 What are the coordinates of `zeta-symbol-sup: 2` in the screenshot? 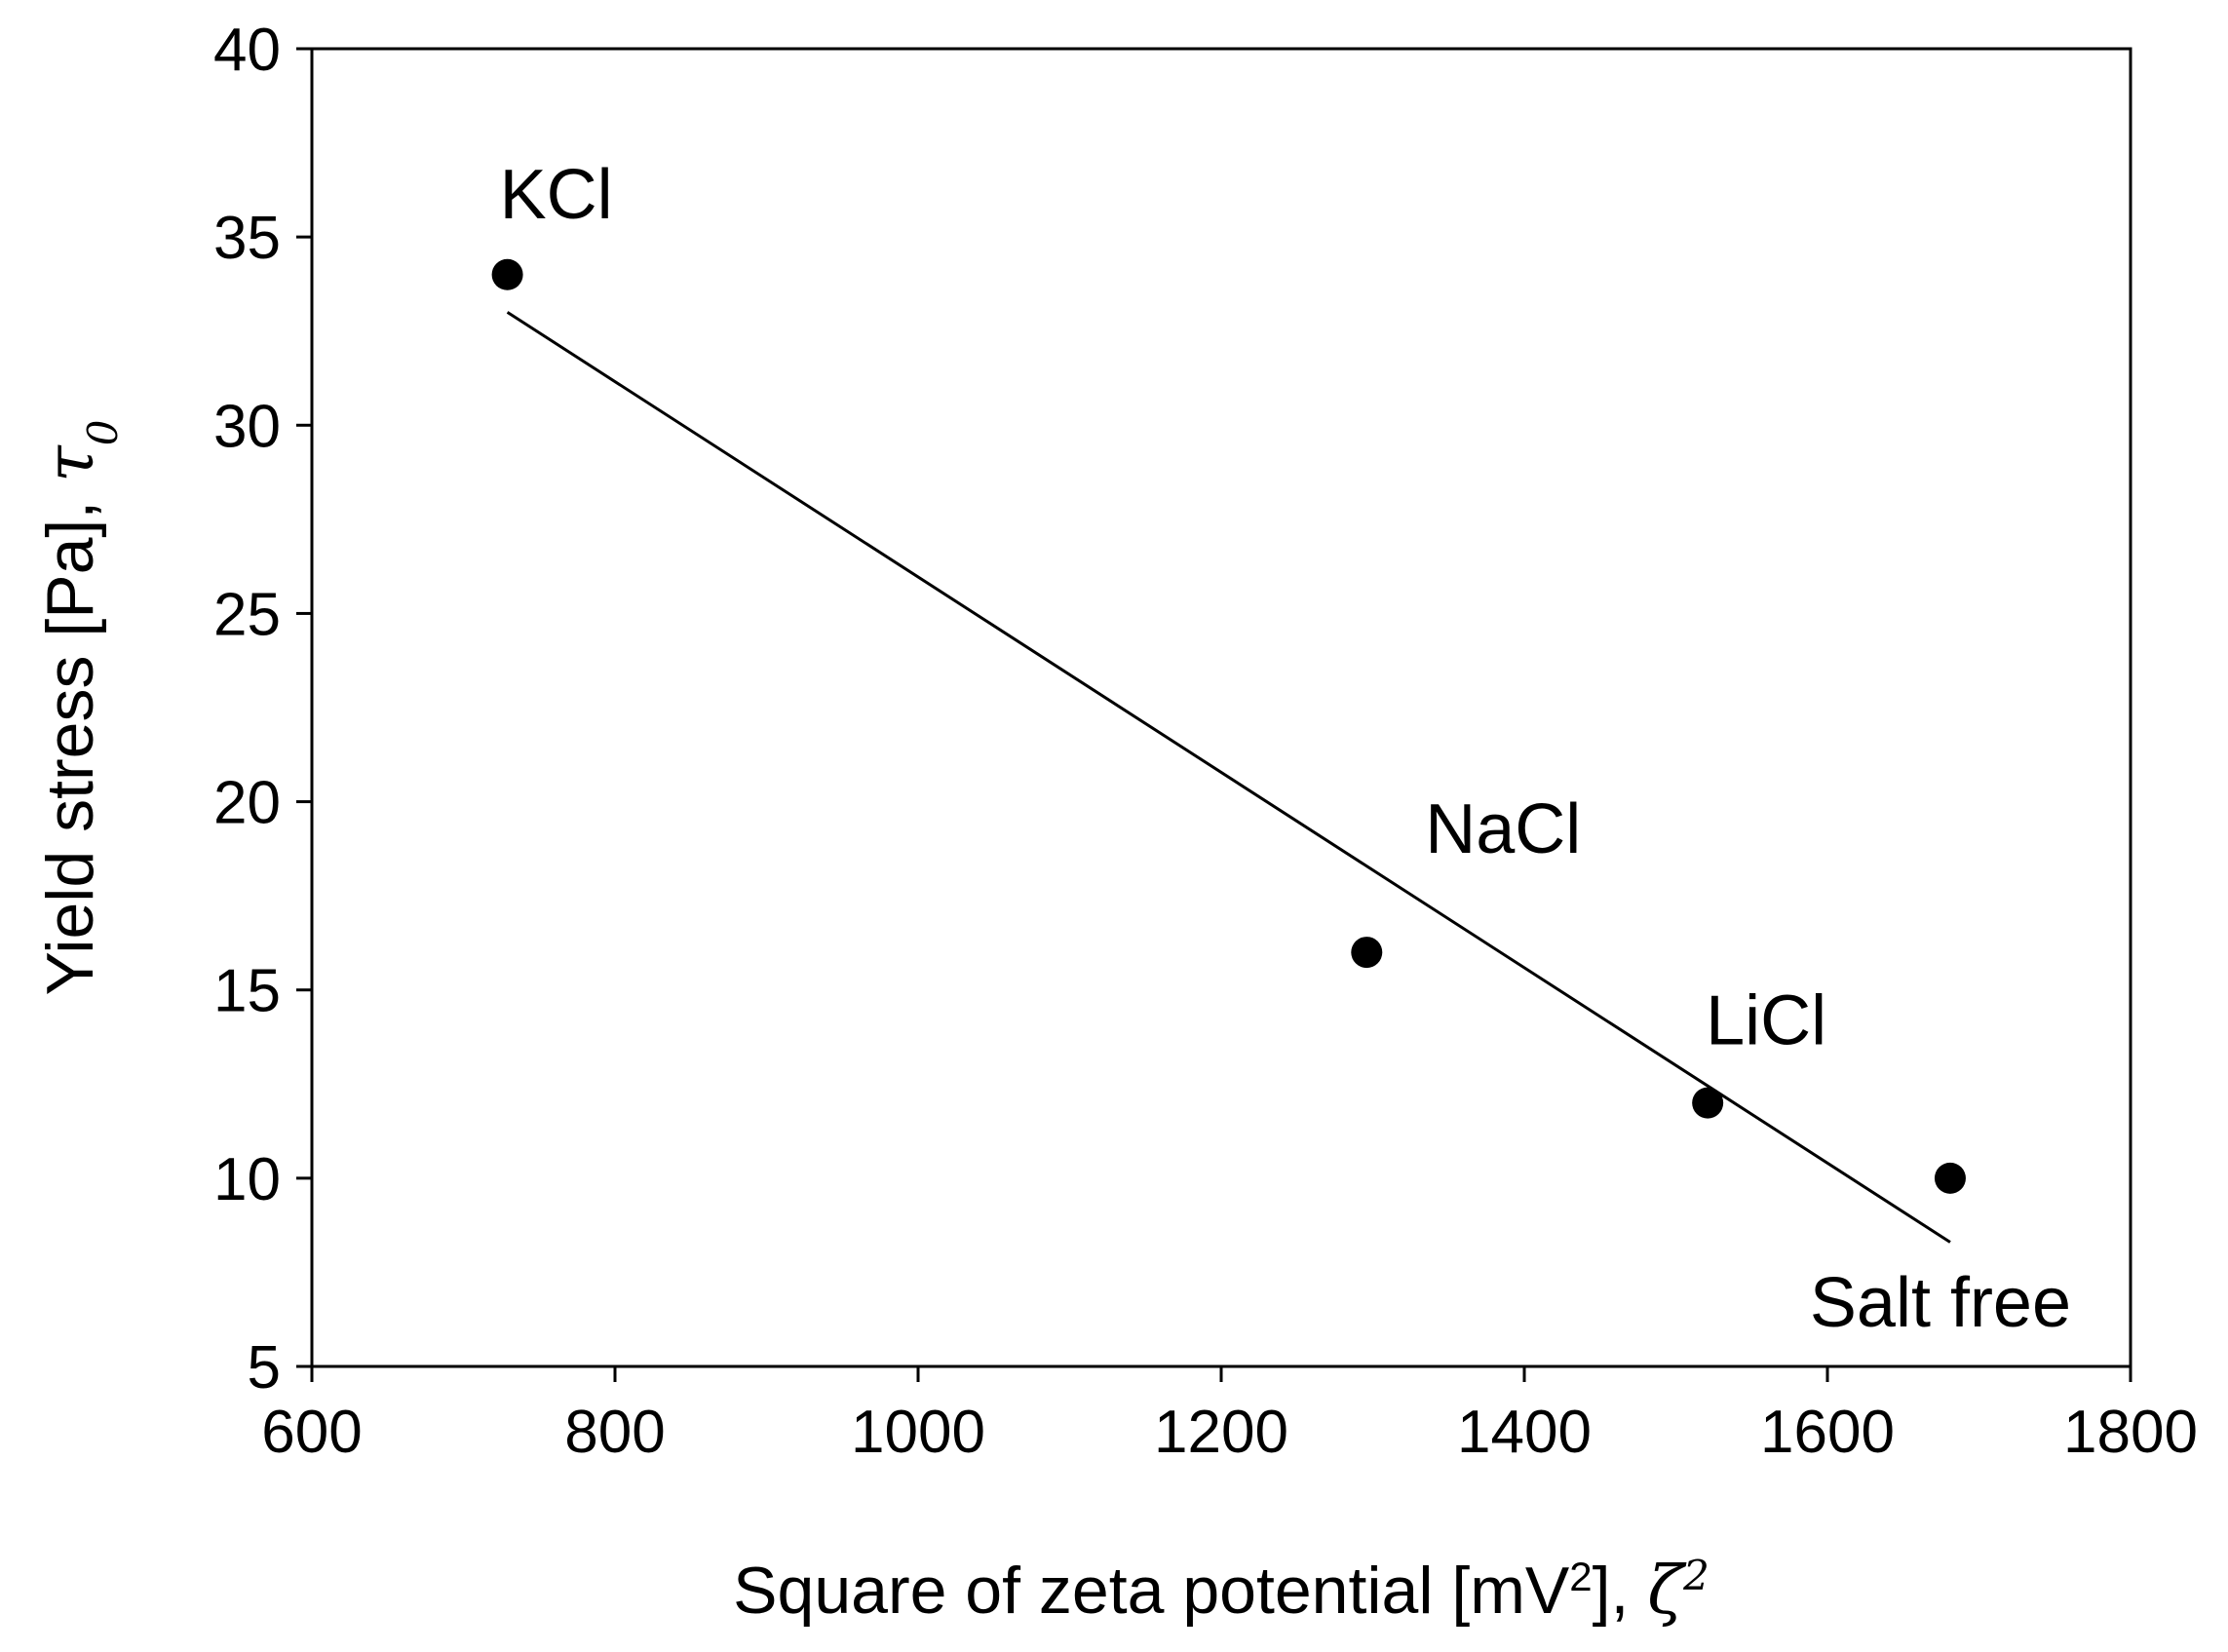 It's located at (1695, 1575).